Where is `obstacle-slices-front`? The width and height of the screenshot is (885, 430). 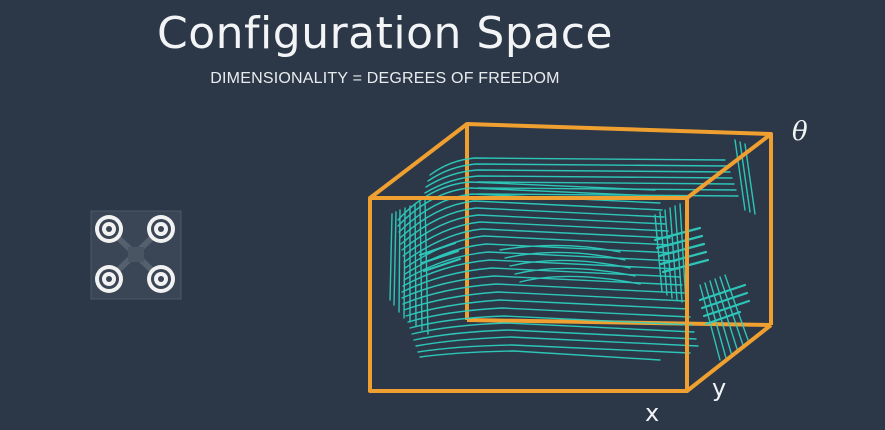
obstacle-slices-front is located at coordinates (548, 271).